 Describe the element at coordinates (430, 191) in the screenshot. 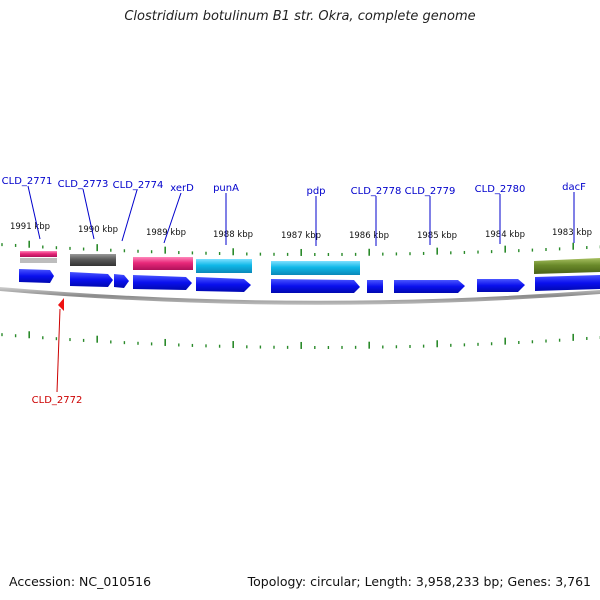

I see `gene-label-cld-2779: CLD_2779` at that location.